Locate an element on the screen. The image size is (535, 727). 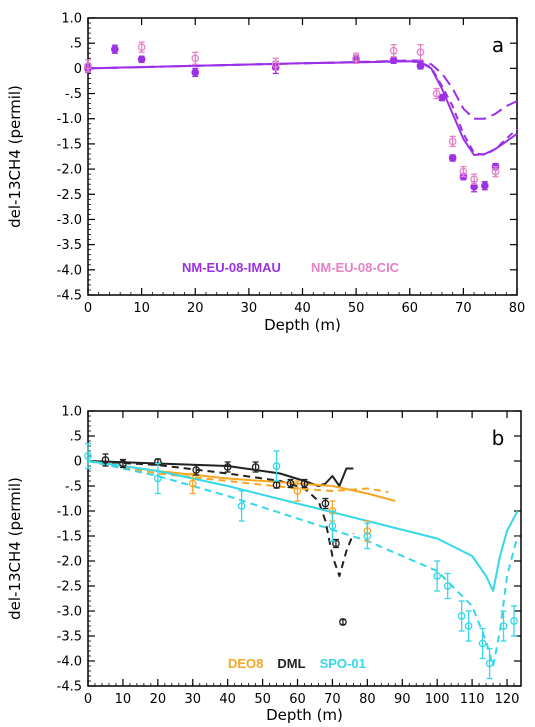
x-tick-label: 120 is located at coordinates (507, 699).